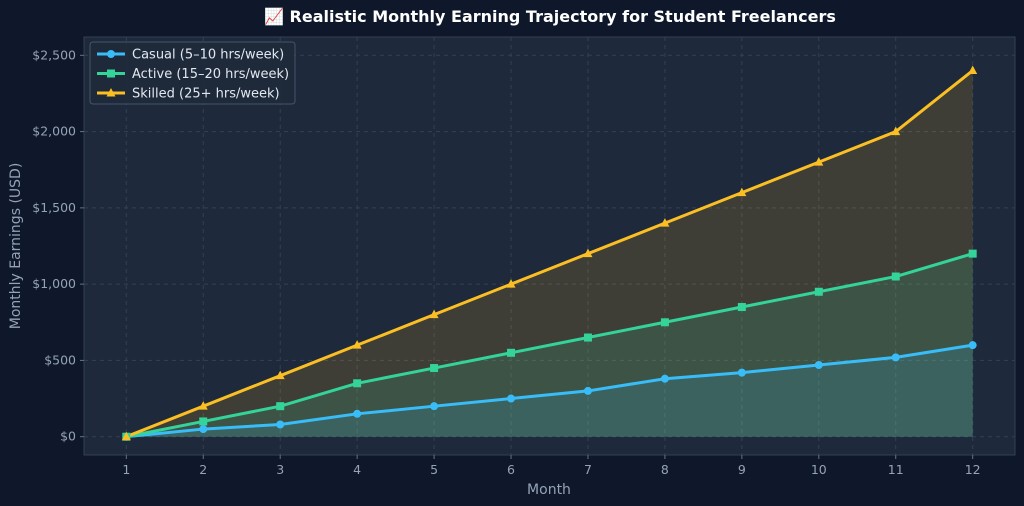  I want to click on x-tick-label: 7, so click(588, 469).